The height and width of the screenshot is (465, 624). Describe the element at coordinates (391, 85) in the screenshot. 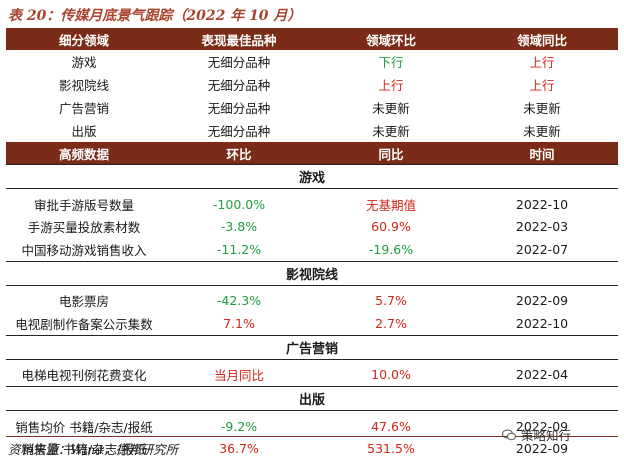

I see `mom-cell: 上行` at that location.